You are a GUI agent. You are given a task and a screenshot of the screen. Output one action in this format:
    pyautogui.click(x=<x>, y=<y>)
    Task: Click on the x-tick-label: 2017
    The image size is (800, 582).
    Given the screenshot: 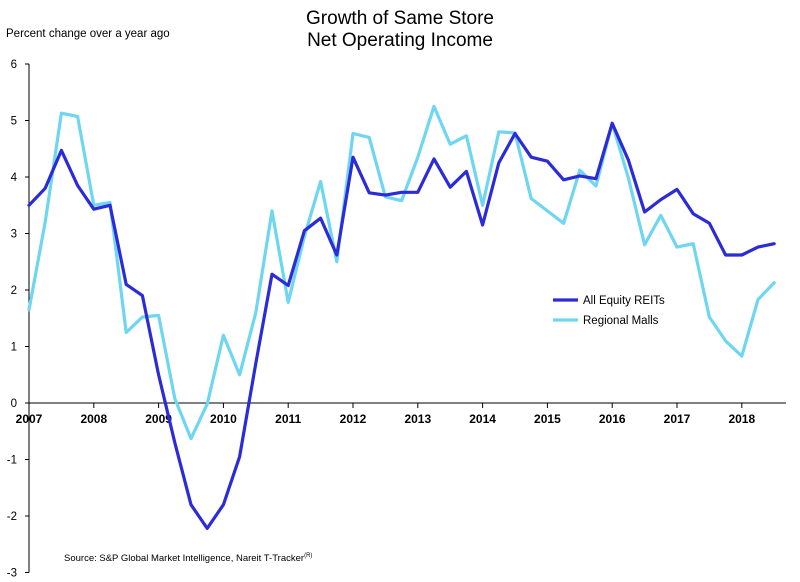 What is the action you would take?
    pyautogui.click(x=677, y=419)
    